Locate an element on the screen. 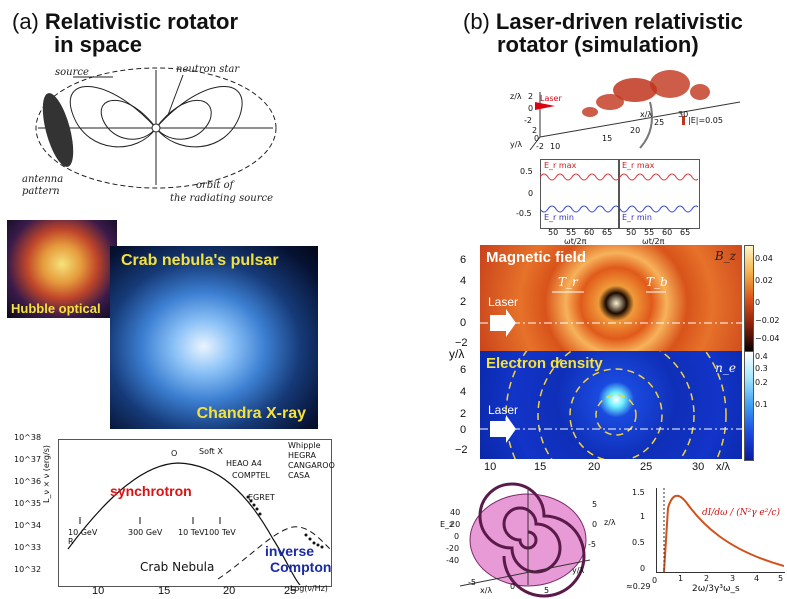  osc-xtick-3: 65 is located at coordinates (607, 232).